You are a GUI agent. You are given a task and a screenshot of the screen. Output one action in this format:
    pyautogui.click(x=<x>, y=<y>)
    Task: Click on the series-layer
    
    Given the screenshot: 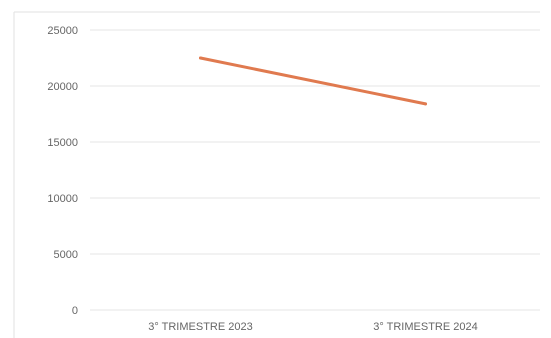 What is the action you would take?
    pyautogui.click(x=313, y=81)
    